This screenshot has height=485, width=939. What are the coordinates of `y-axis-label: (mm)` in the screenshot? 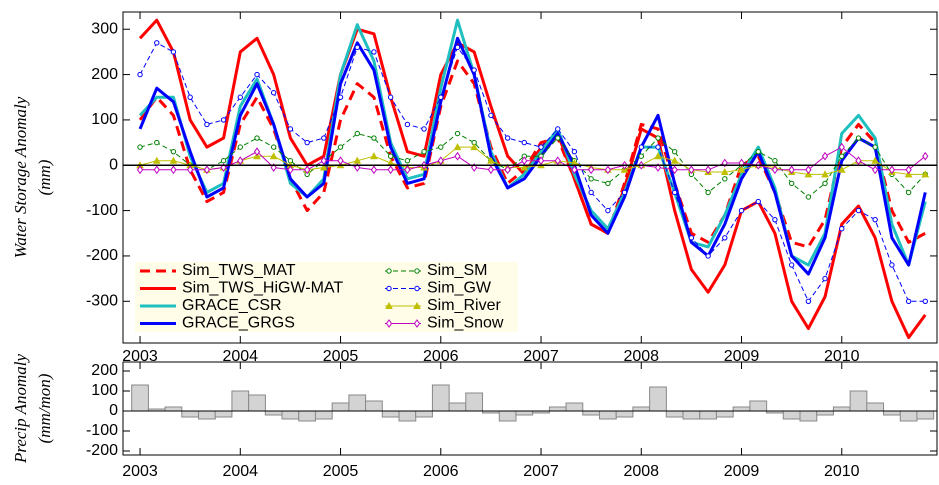 It's located at (44, 177).